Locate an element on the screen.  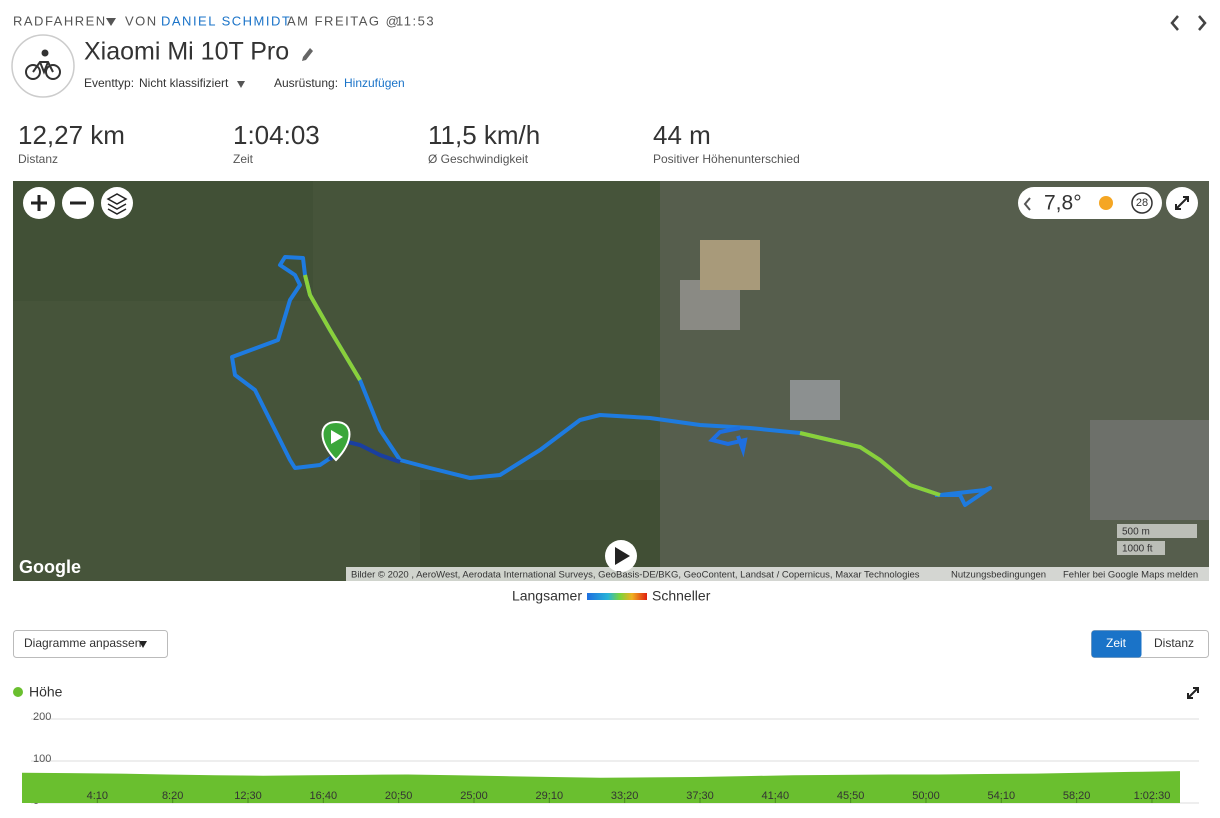
report-link: Fehler bei Google Maps melden is located at coordinates (1130, 575).